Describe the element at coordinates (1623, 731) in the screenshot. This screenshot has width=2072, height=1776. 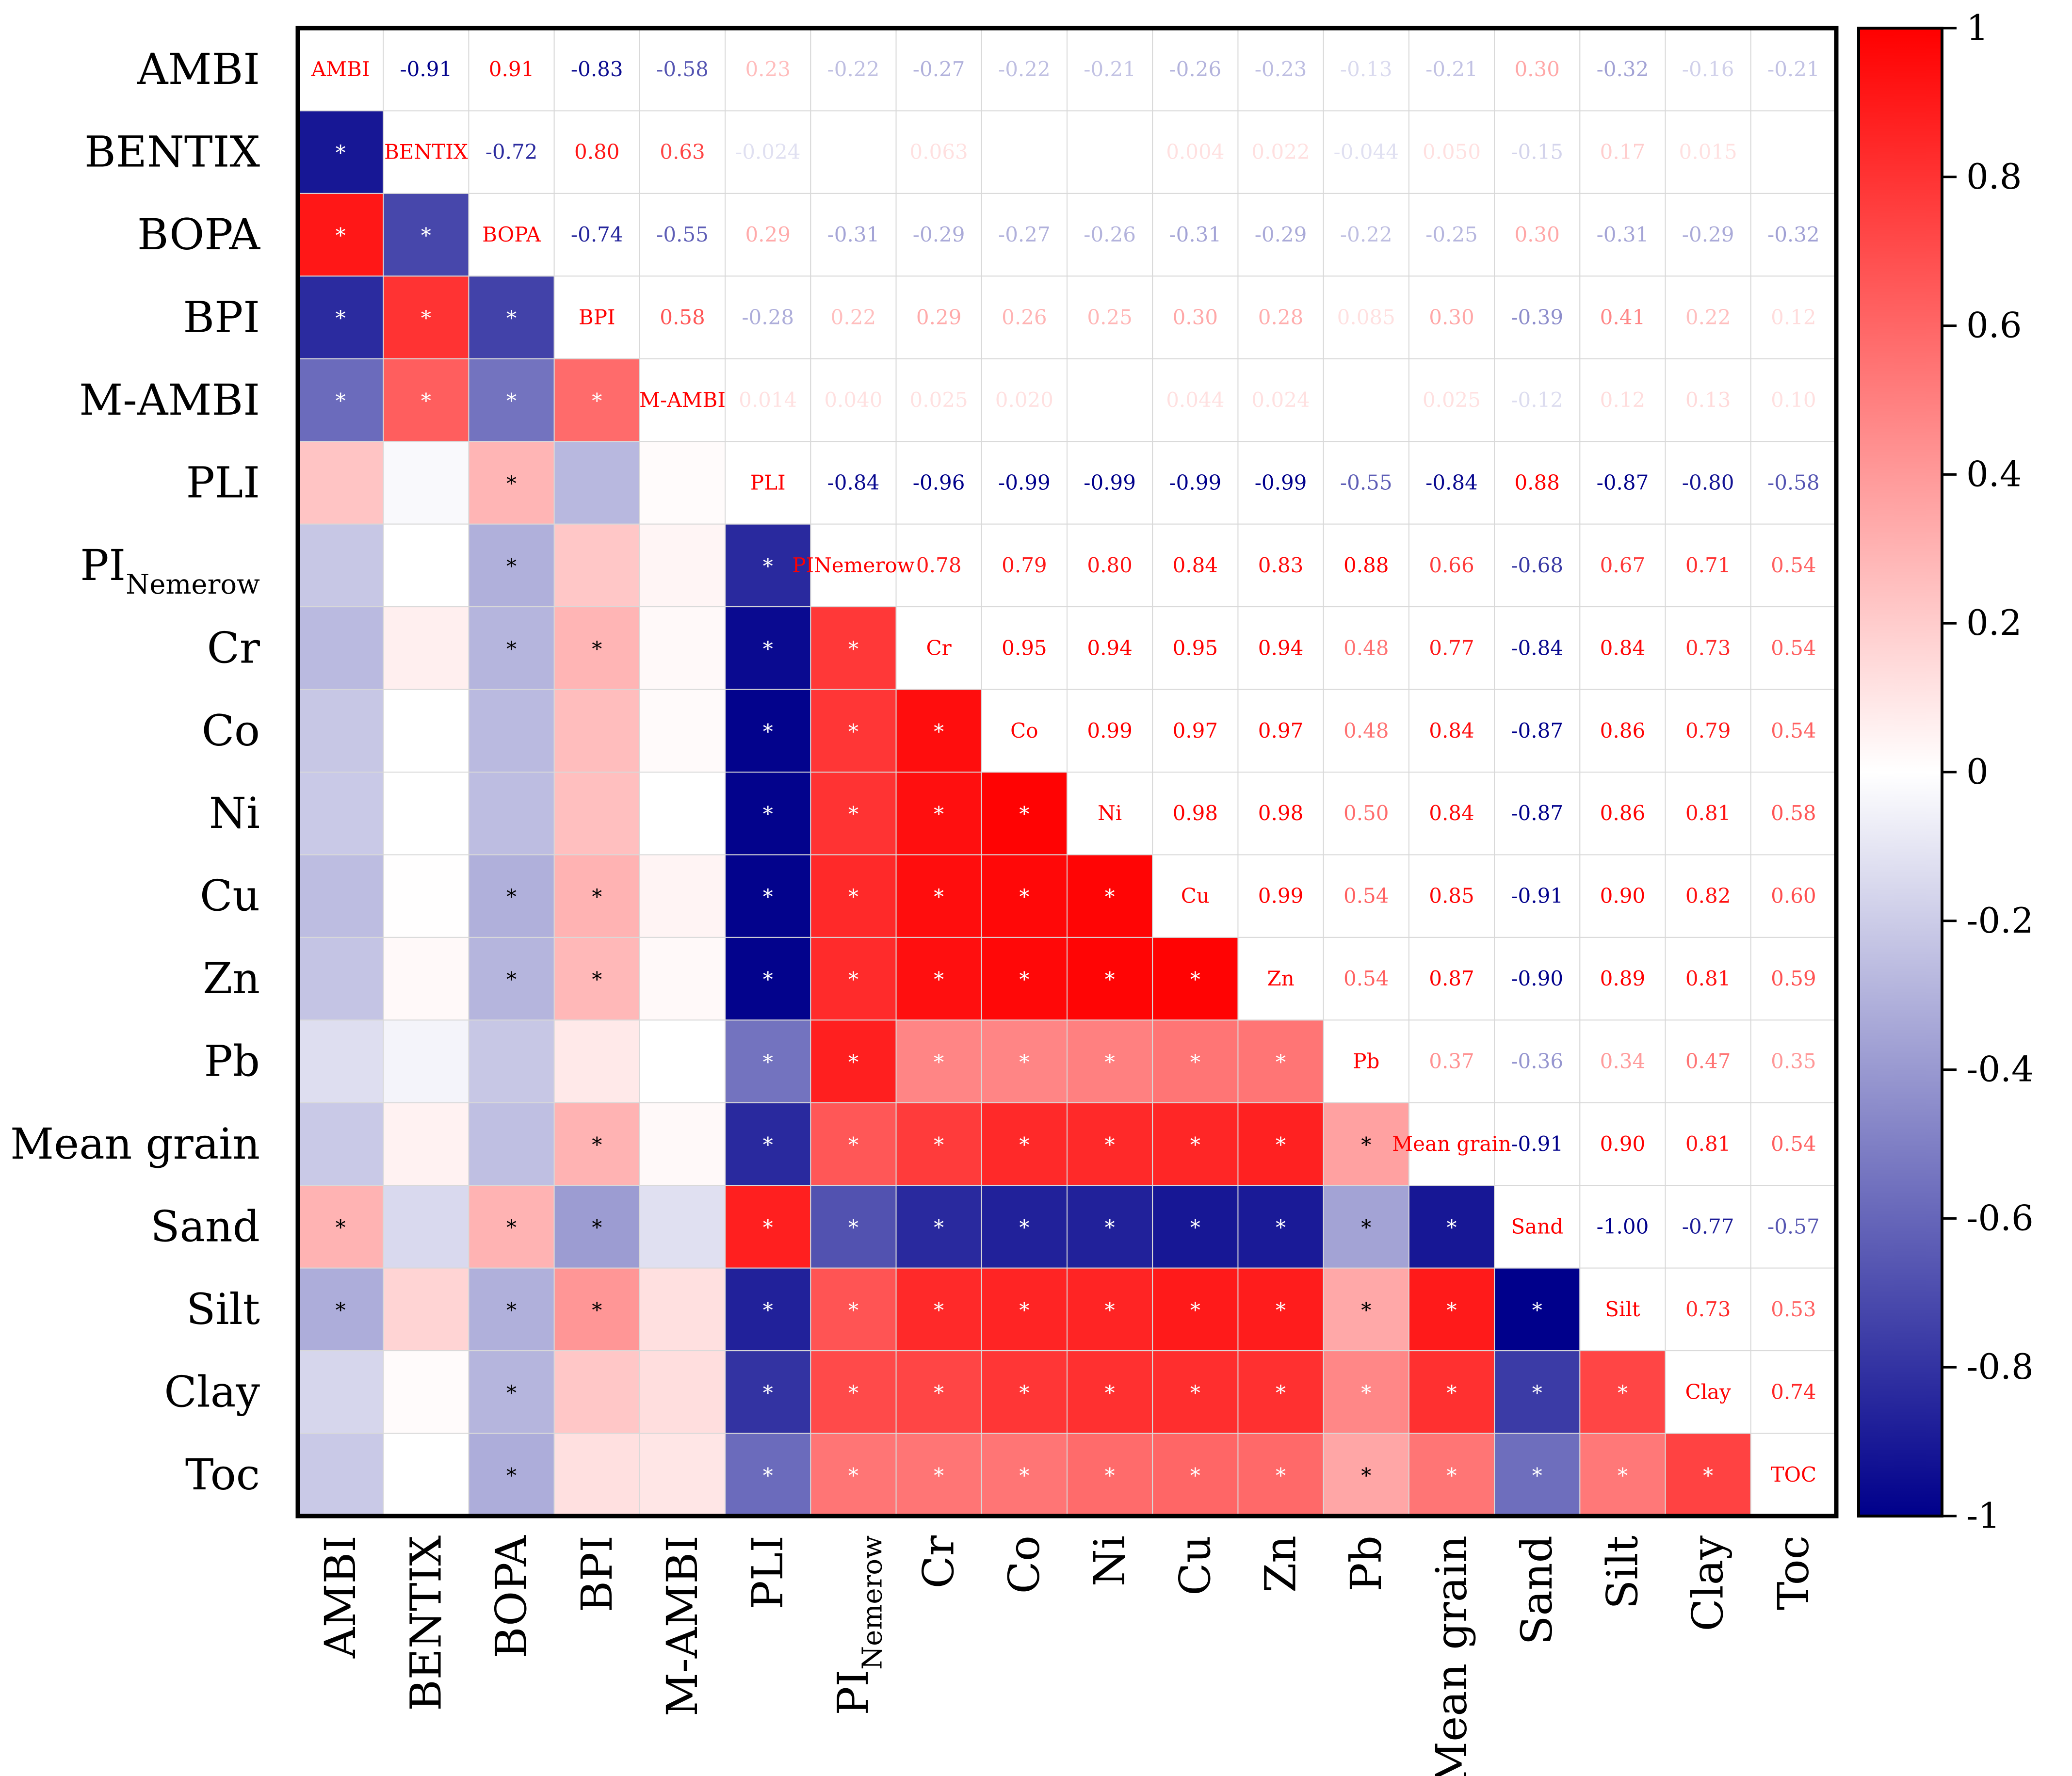
I see `correlation-value-label: 0.86` at that location.